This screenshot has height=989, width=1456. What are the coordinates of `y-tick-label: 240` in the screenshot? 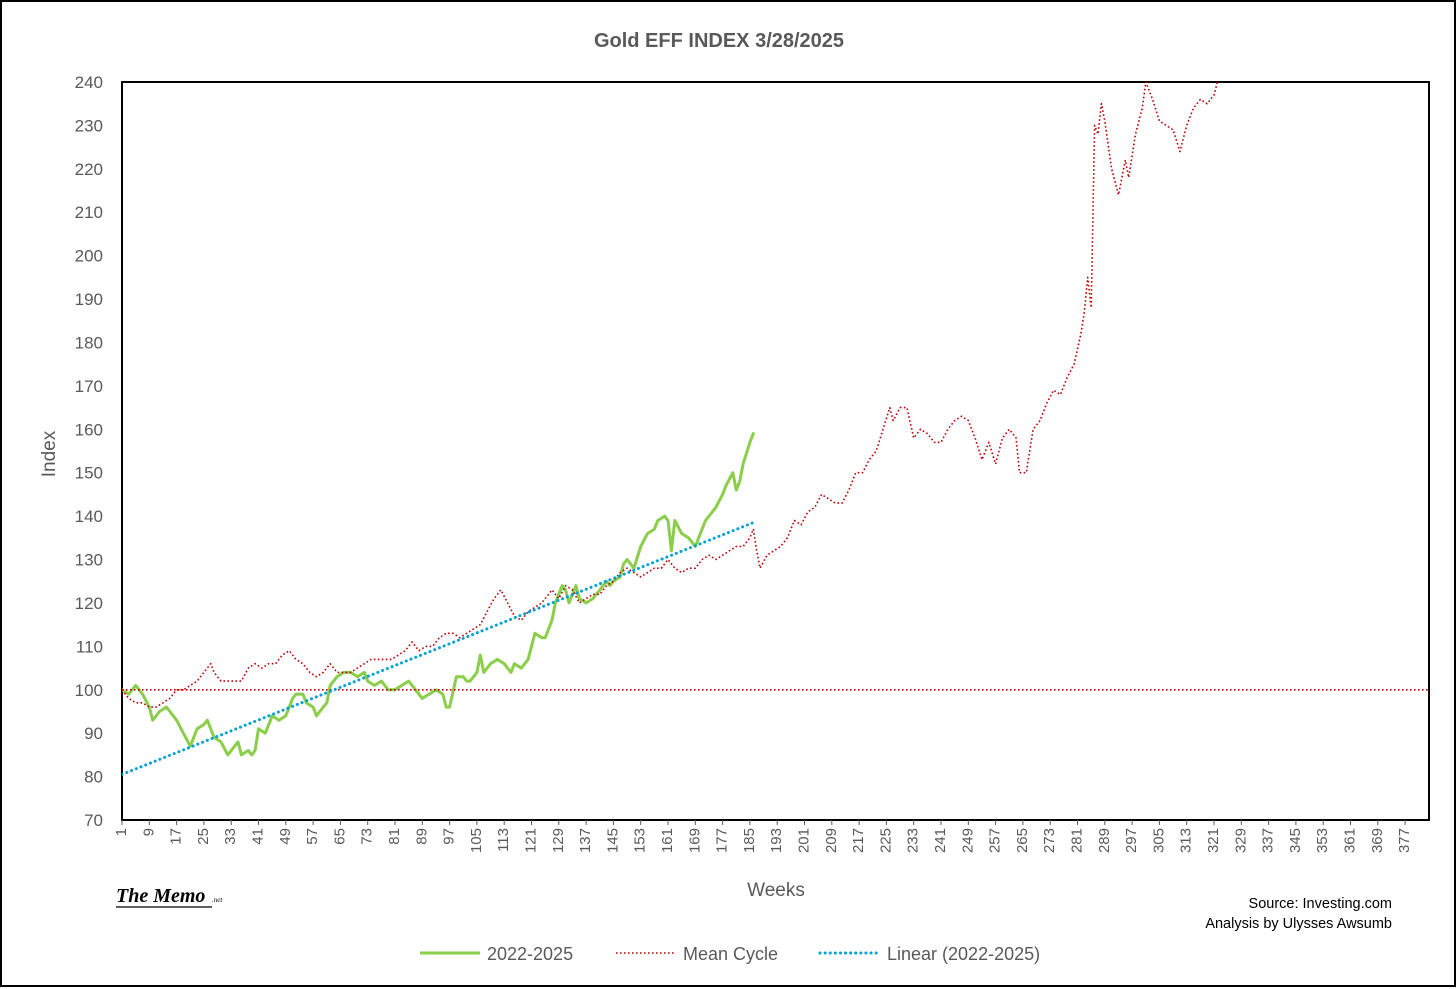 It's located at (89, 82).